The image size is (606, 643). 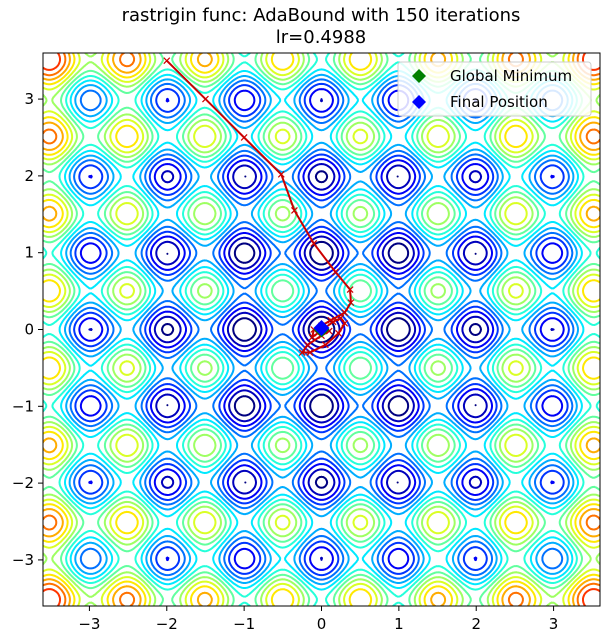 I want to click on x-tick-label: −3, so click(x=89, y=624).